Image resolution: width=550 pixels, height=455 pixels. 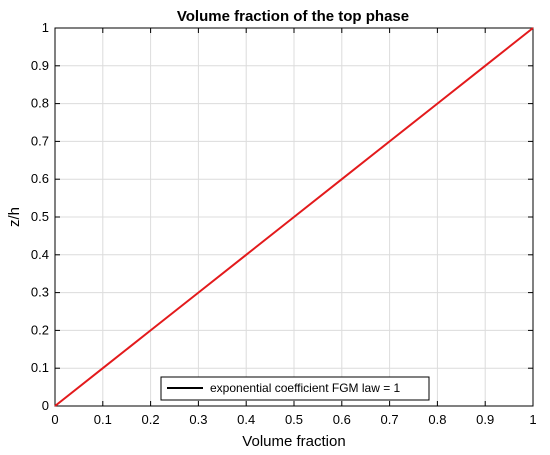 What do you see at coordinates (40, 292) in the screenshot?
I see `y-tick-label: 0.3` at bounding box center [40, 292].